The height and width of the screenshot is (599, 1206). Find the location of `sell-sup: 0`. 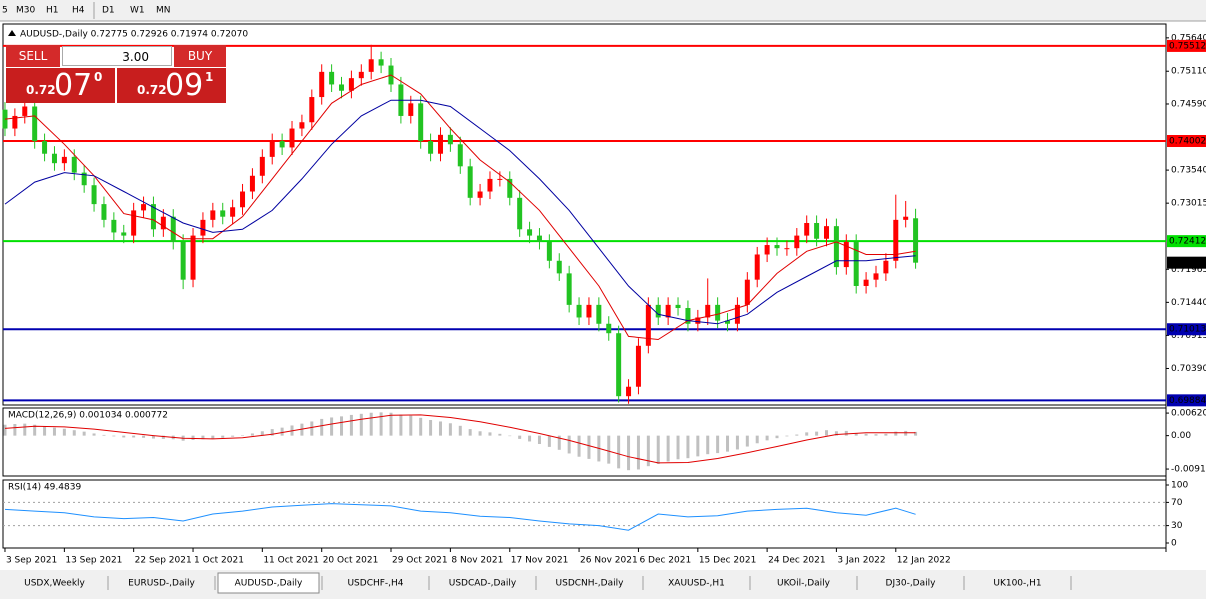

sell-sup: 0 is located at coordinates (98, 77).